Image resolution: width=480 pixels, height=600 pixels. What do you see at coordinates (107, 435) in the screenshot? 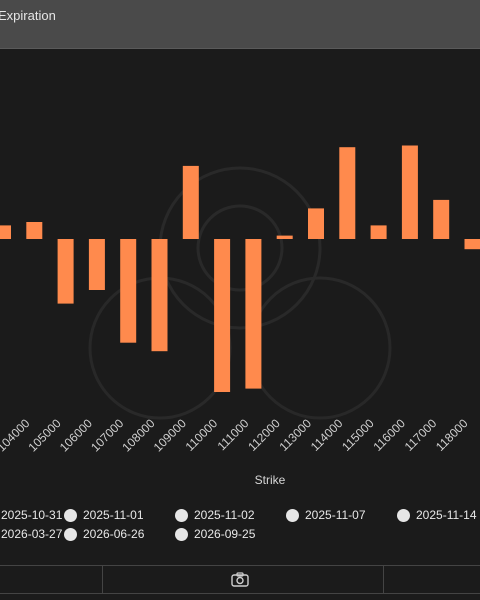
I see `x-tick-label: 107000` at bounding box center [107, 435].